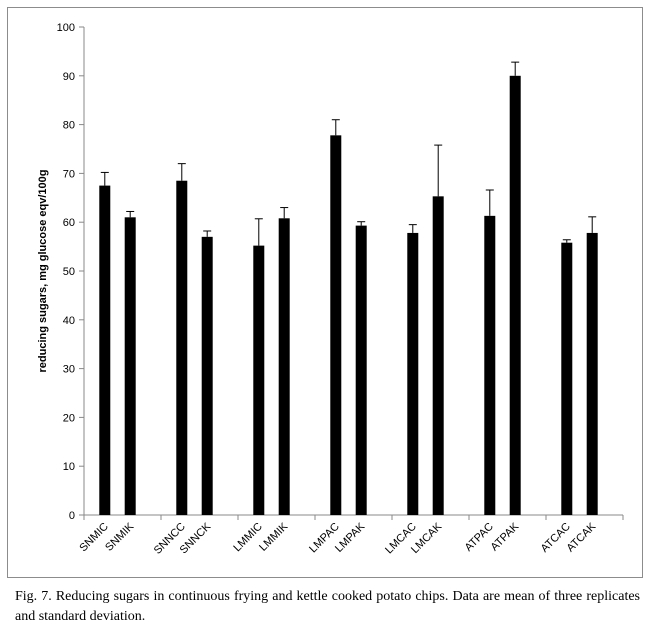  Describe the element at coordinates (69, 77) in the screenshot. I see `y-tick-label: 90` at that location.